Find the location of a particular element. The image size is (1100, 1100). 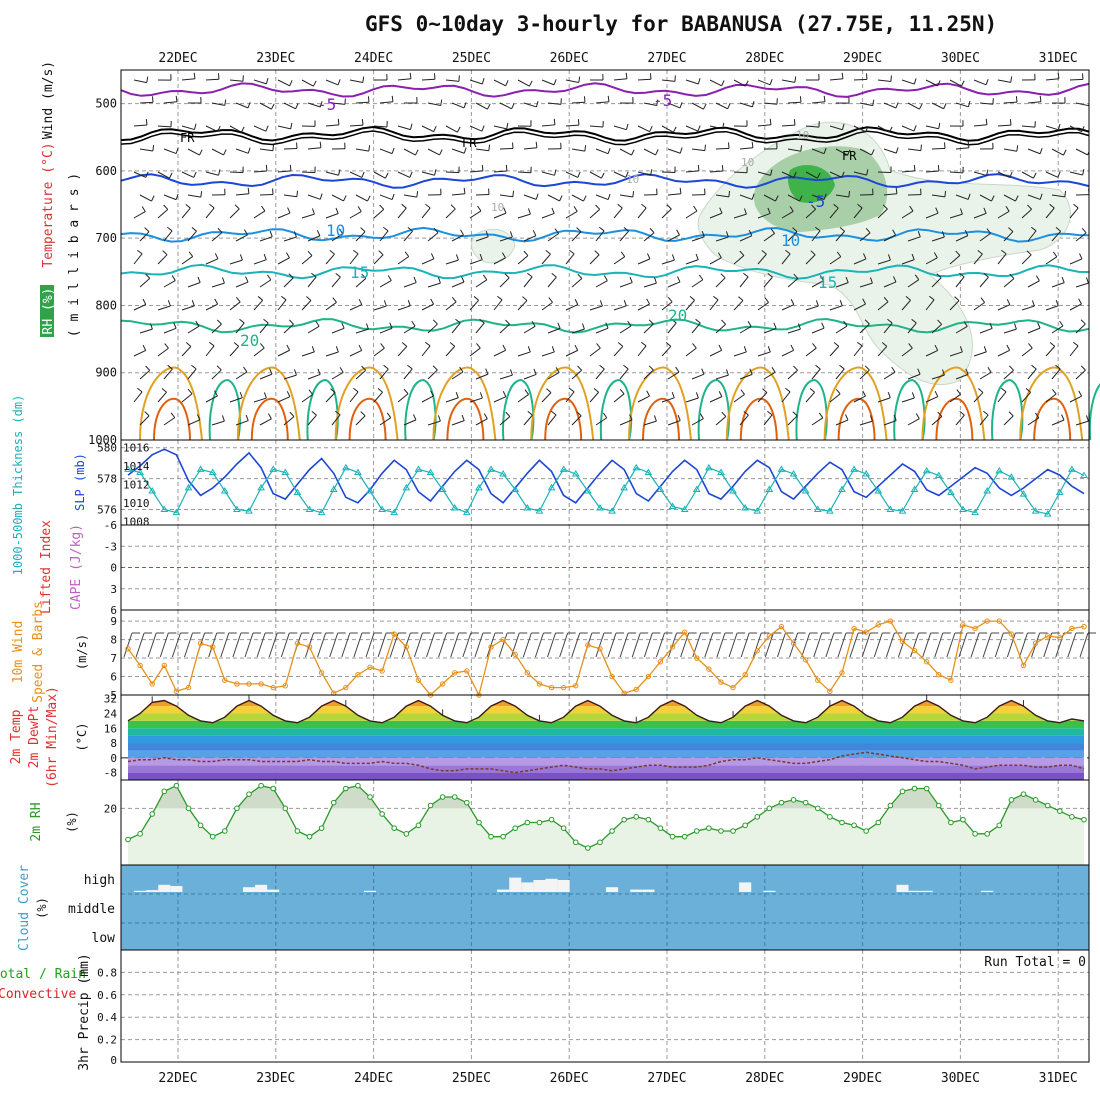

isotherm-25-loop is located at coordinates (855, 403).